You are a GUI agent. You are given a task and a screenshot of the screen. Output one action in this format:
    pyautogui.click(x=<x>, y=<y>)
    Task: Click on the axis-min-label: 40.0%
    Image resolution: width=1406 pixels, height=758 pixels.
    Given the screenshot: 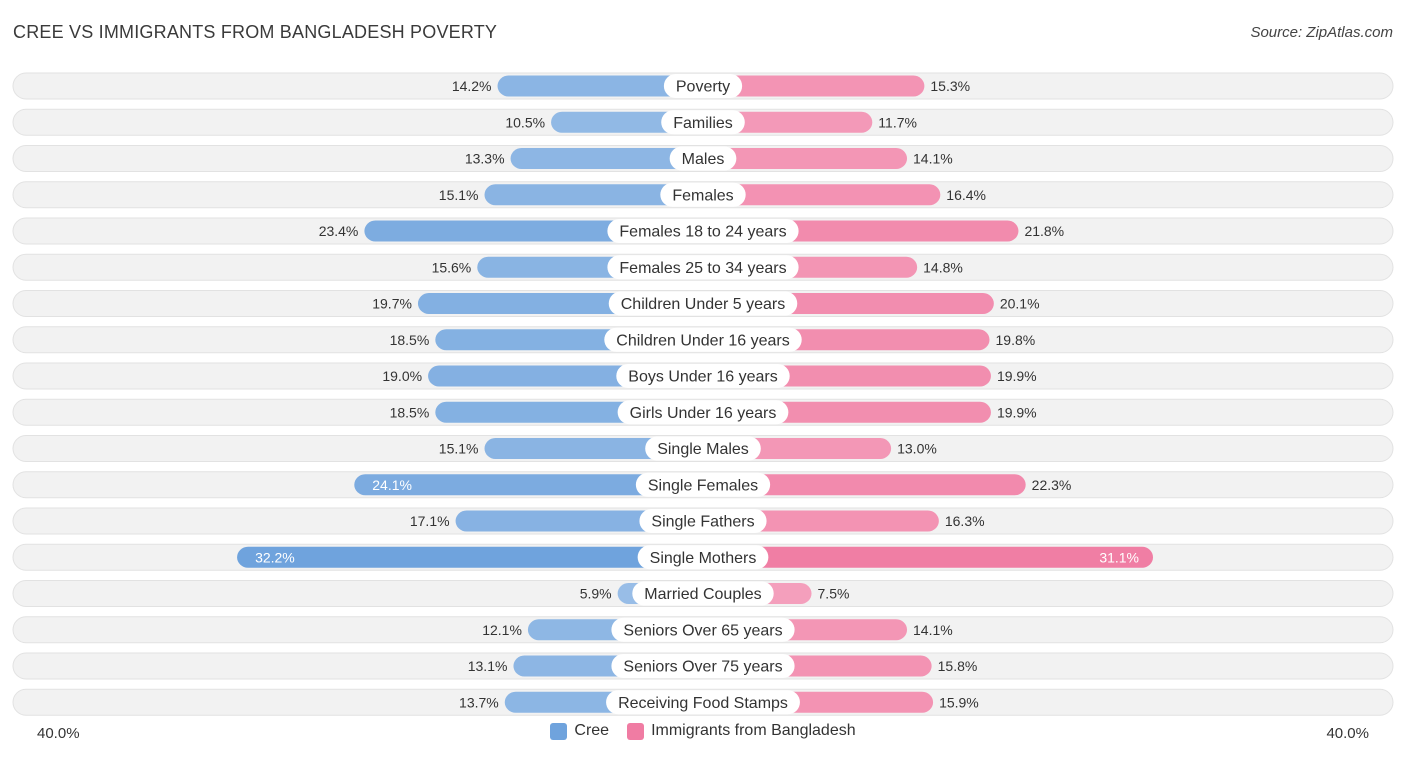 What is the action you would take?
    pyautogui.click(x=58, y=733)
    